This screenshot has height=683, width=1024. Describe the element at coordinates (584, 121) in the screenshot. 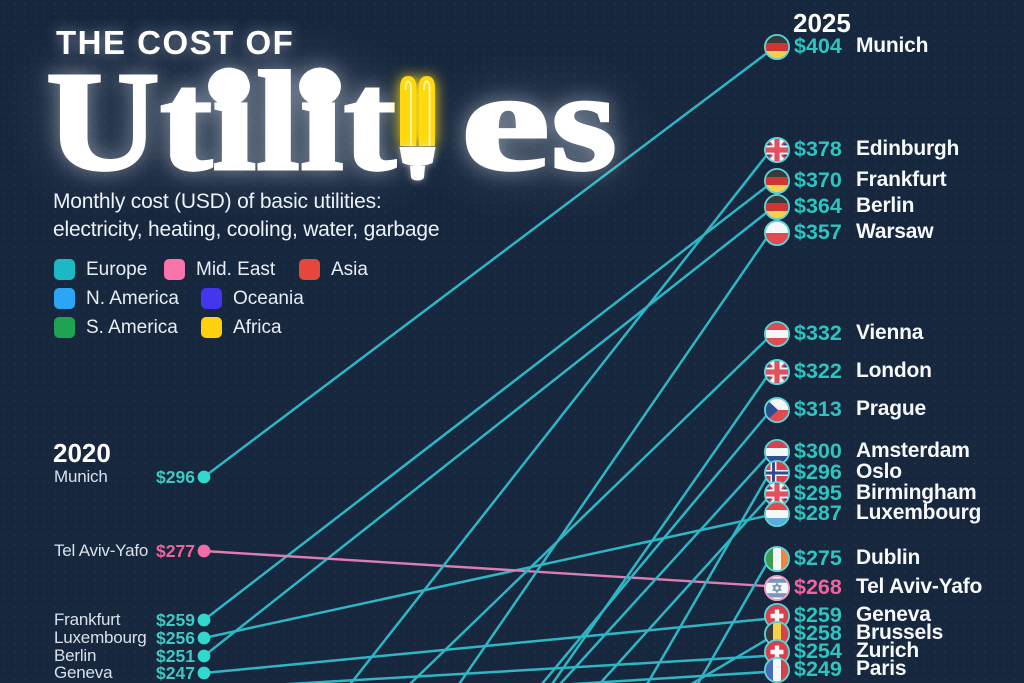

I see `svg-text: s` at that location.